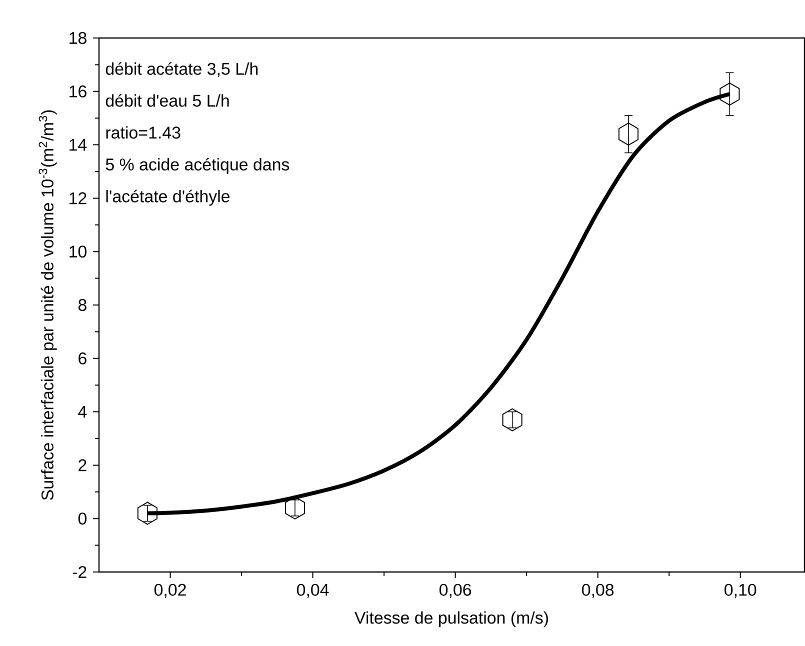 This screenshot has height=646, width=805. I want to click on annotation: l'acétate d'éthyle, so click(168, 198).